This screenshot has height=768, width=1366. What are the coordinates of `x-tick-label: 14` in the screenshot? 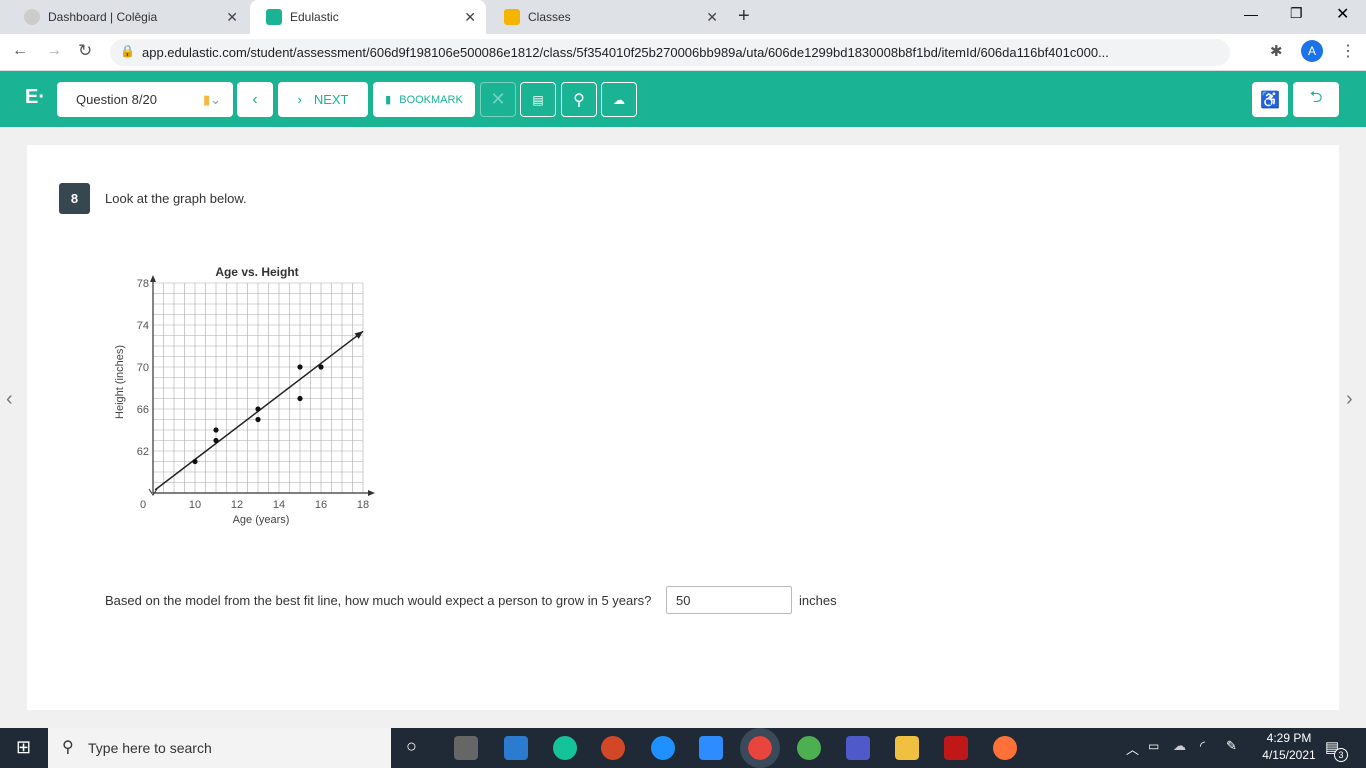 It's located at (279, 505).